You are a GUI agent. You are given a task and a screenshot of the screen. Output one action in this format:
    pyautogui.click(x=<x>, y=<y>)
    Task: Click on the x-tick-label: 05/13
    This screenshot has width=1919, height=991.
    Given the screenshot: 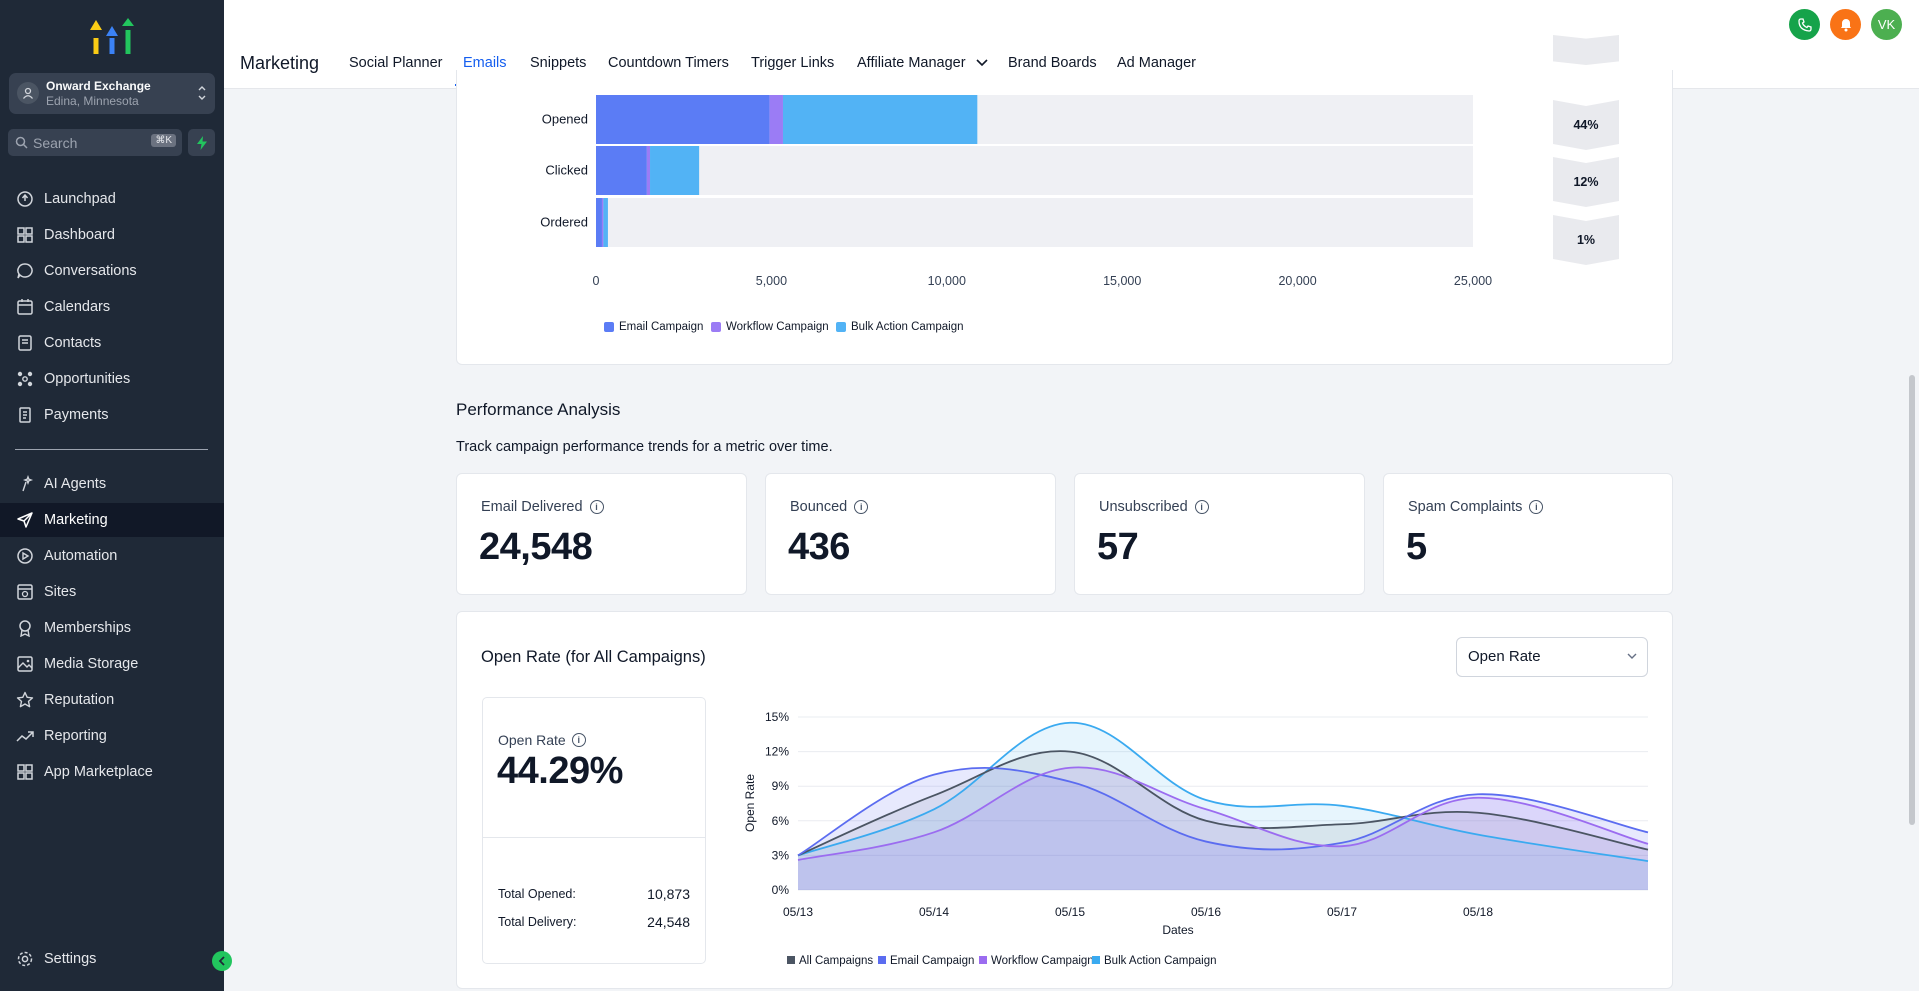 What is the action you would take?
    pyautogui.click(x=798, y=912)
    